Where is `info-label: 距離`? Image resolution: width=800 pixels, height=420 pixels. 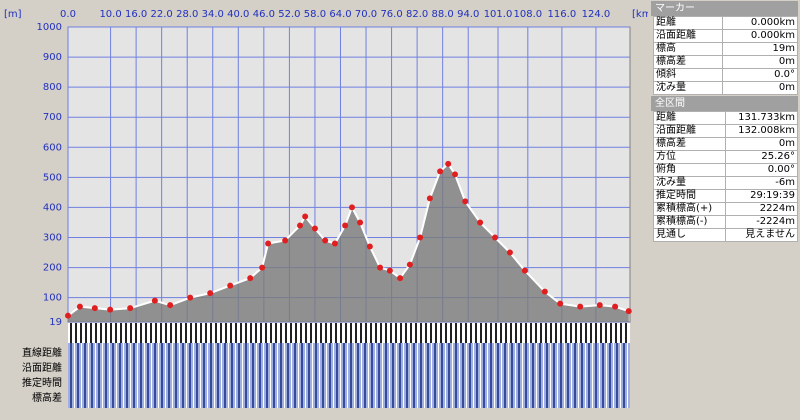
info-label: 距離 is located at coordinates (689, 118).